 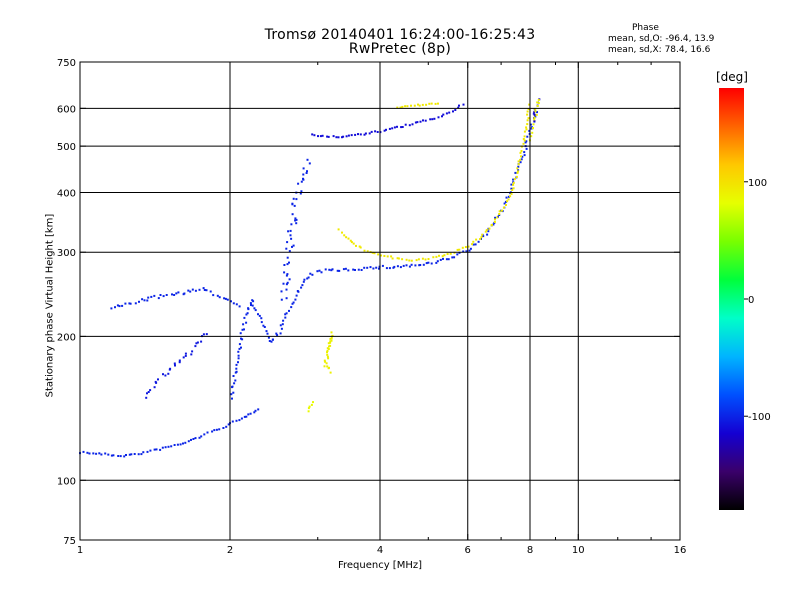 I want to click on stats-heading: Phase, so click(x=645, y=28).